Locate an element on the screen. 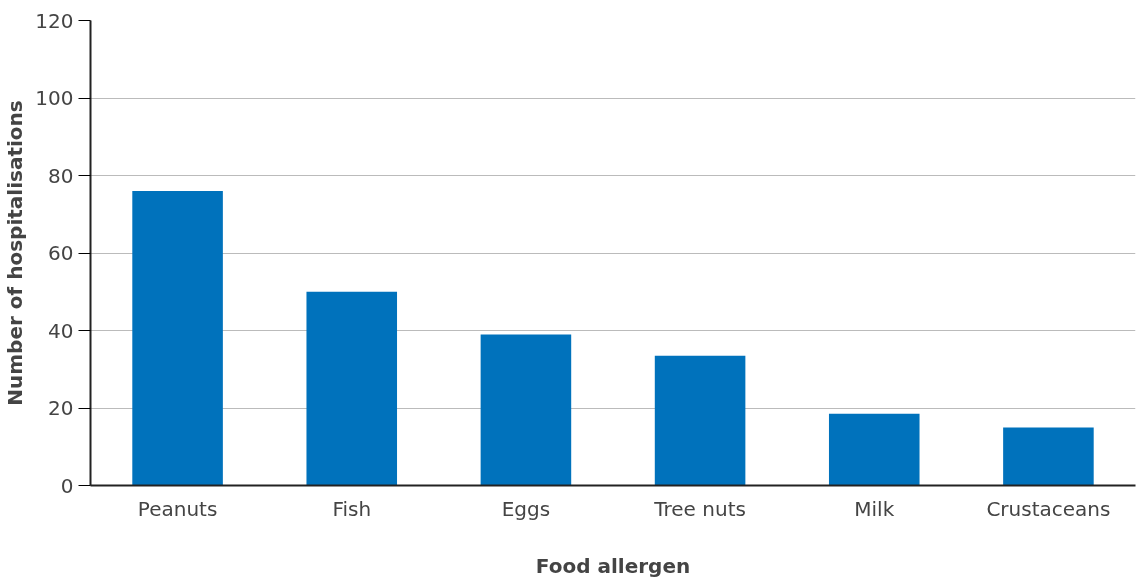  x-tick-label: Tree nuts is located at coordinates (699, 508).